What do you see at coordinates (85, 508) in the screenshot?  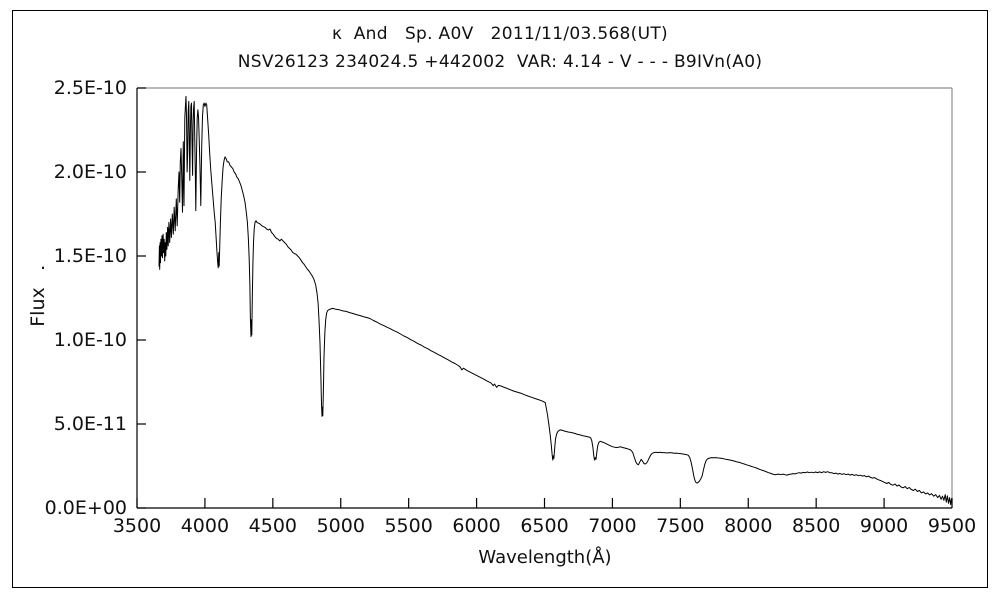 I see `y-tick-label: 0.0E+00` at bounding box center [85, 508].